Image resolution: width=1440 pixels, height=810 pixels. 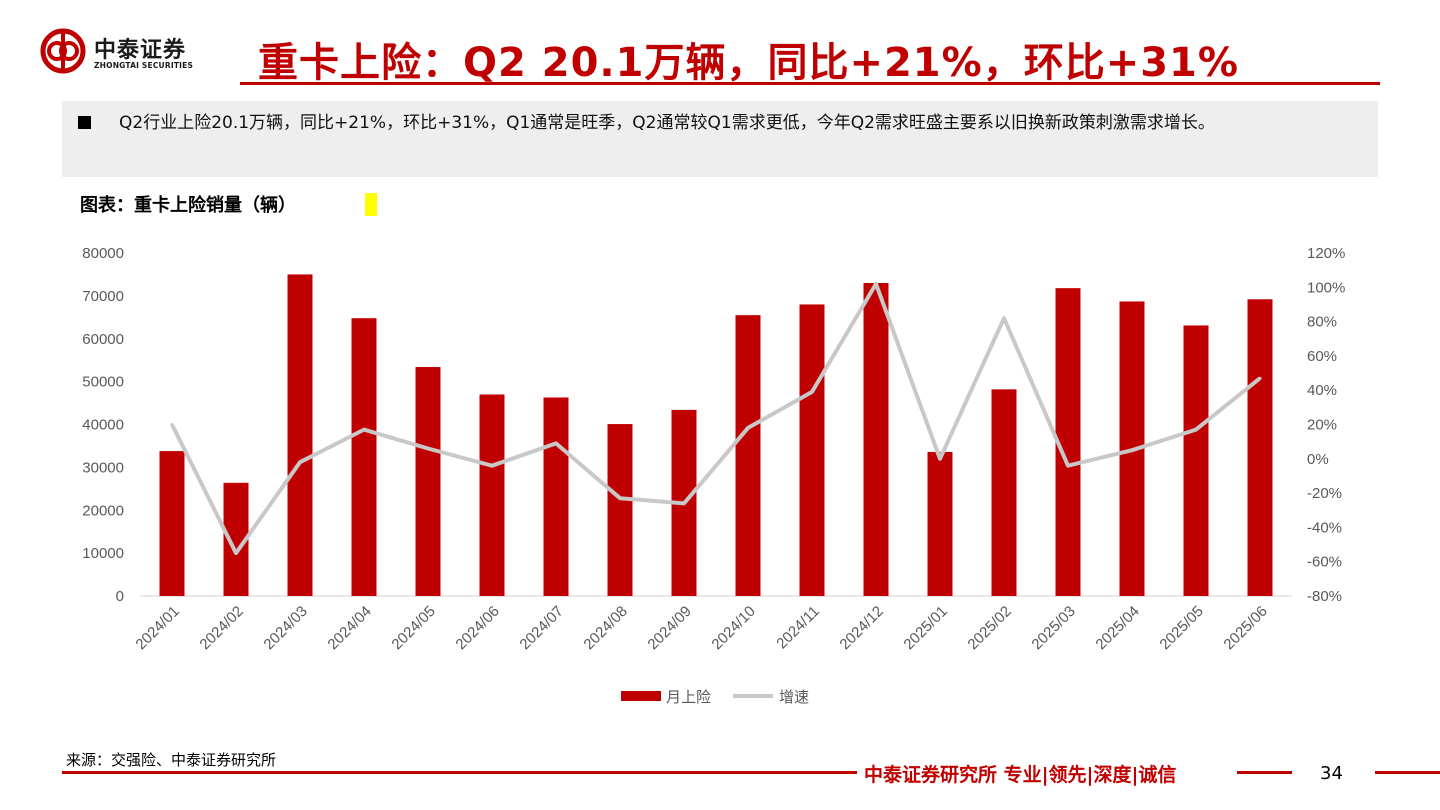 I want to click on y-left-tick-label: 0, so click(x=120, y=596).